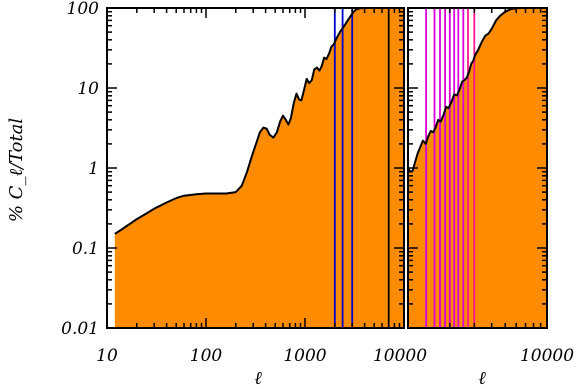  What do you see at coordinates (107, 356) in the screenshot?
I see `left-x-tick-label: 10` at bounding box center [107, 356].